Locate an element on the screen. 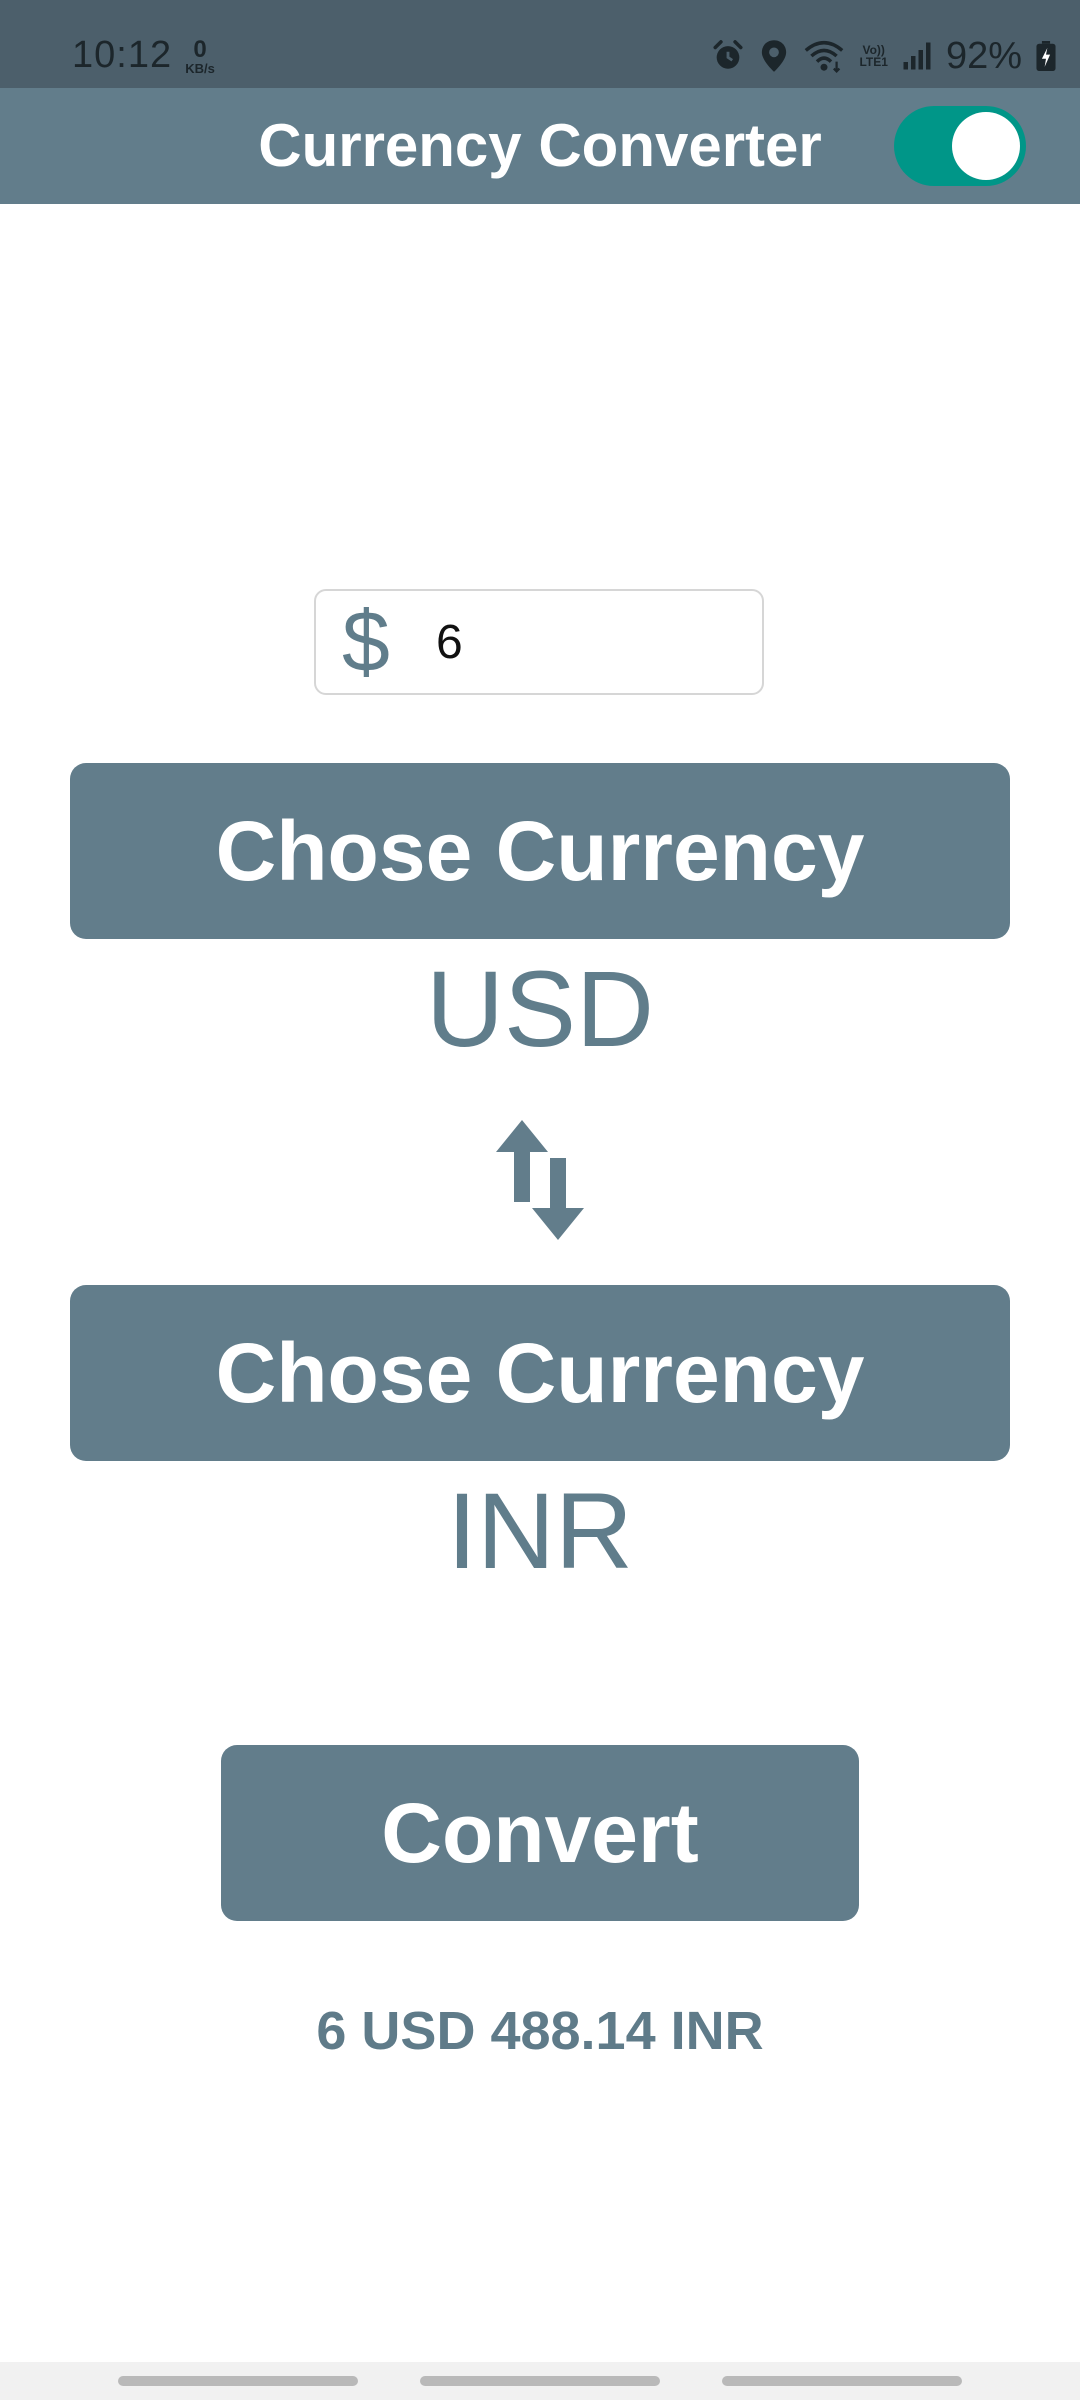 The image size is (1080, 2400). navigation-bar is located at coordinates (540, 2381).